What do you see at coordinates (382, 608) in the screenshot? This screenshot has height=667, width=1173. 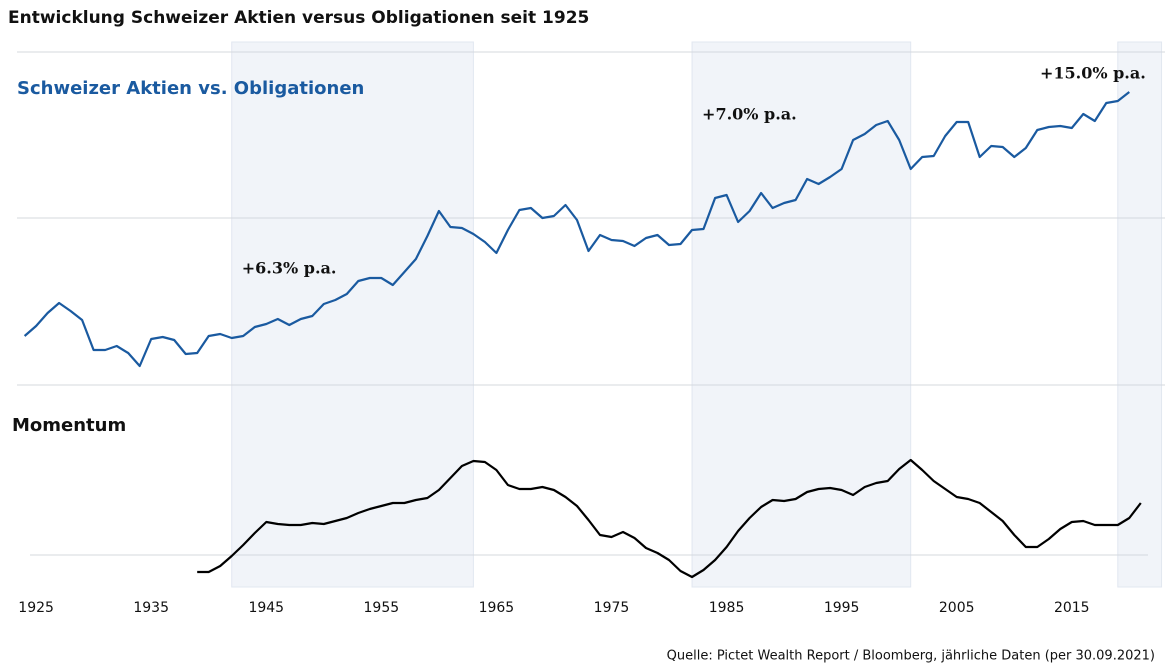 I see `x-tick-label: 1955` at bounding box center [382, 608].